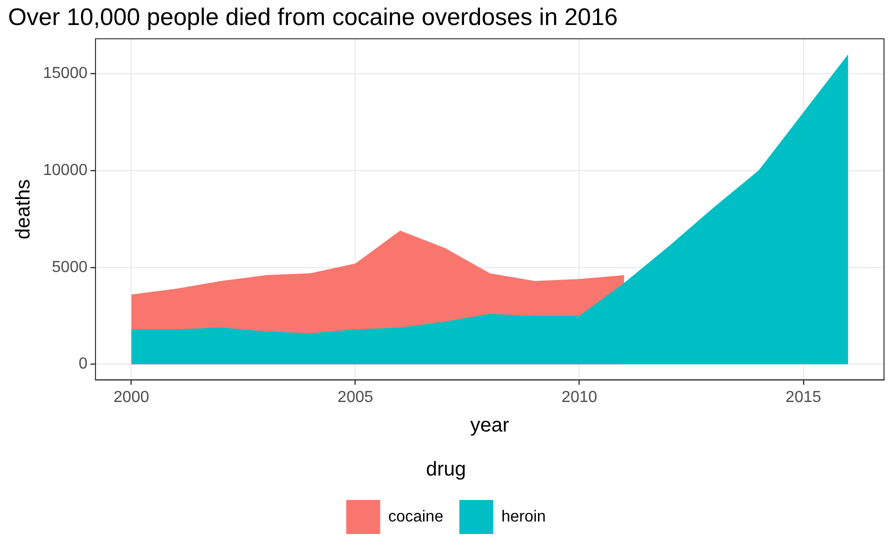  What do you see at coordinates (416, 517) in the screenshot?
I see `legend-label: cocaine` at bounding box center [416, 517].